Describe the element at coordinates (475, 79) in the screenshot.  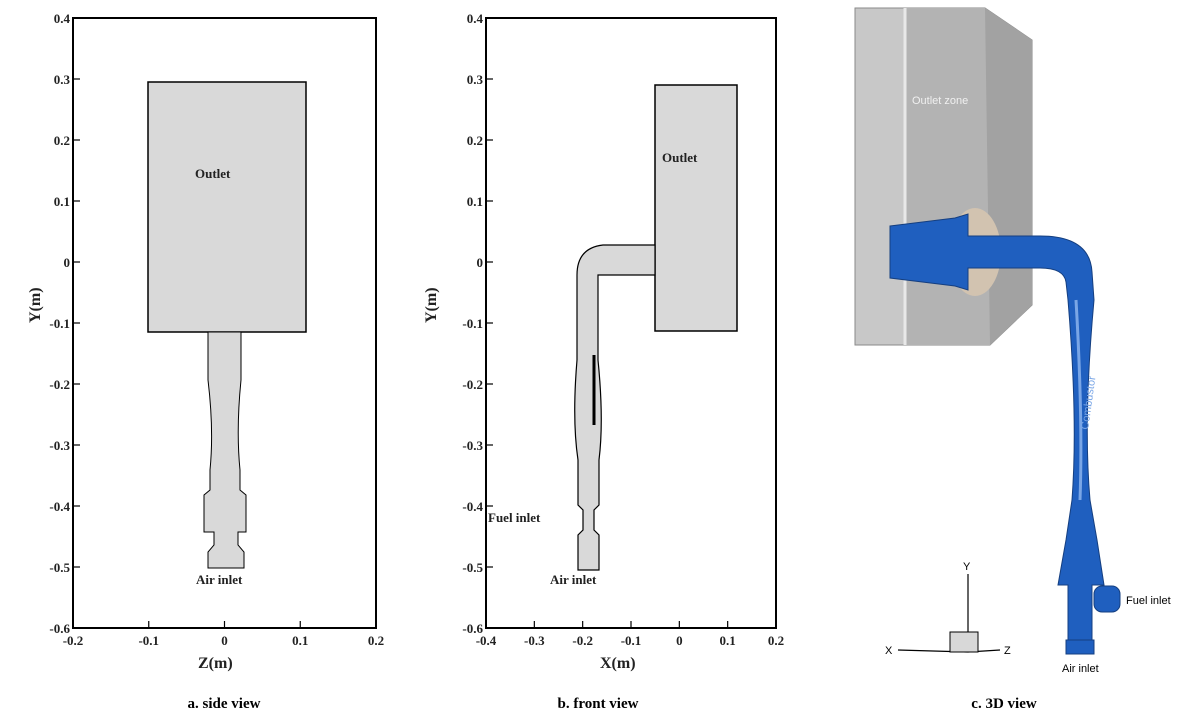
I see `front-view-y-tick-label: 0.3` at that location.